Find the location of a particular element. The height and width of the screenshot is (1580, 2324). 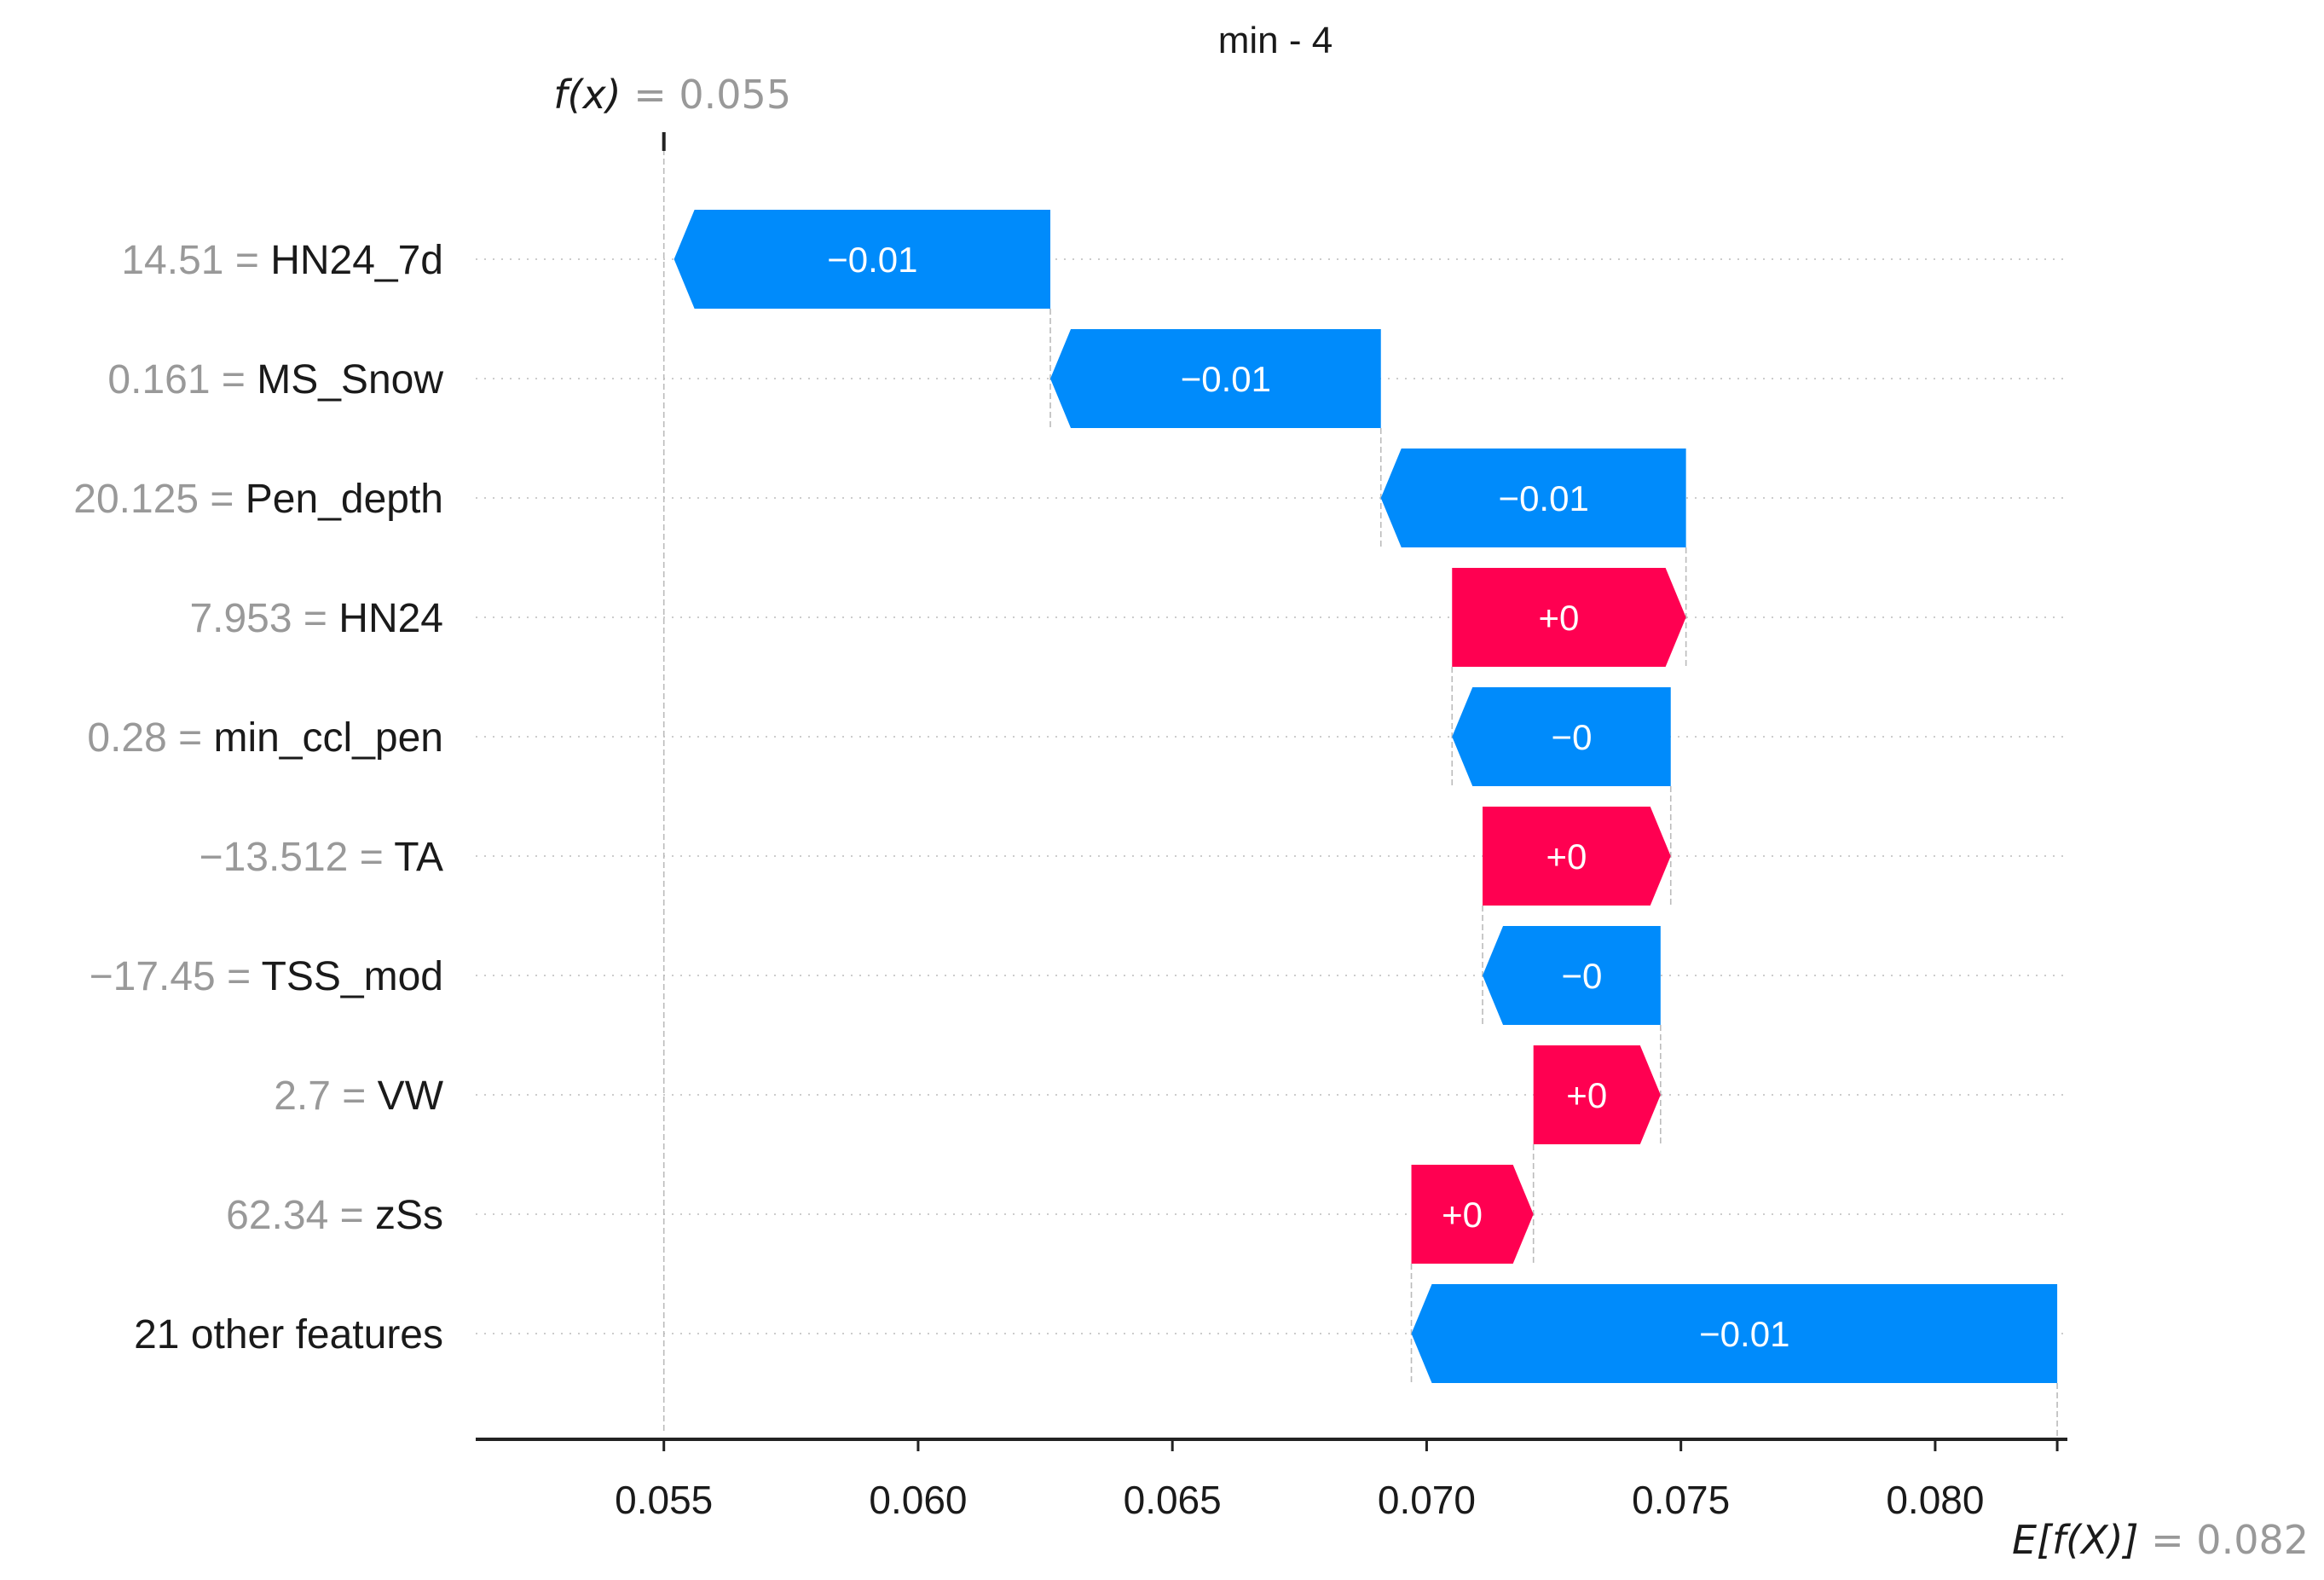

feature-label: 0.28 = min_ccl_pen is located at coordinates (265, 738).